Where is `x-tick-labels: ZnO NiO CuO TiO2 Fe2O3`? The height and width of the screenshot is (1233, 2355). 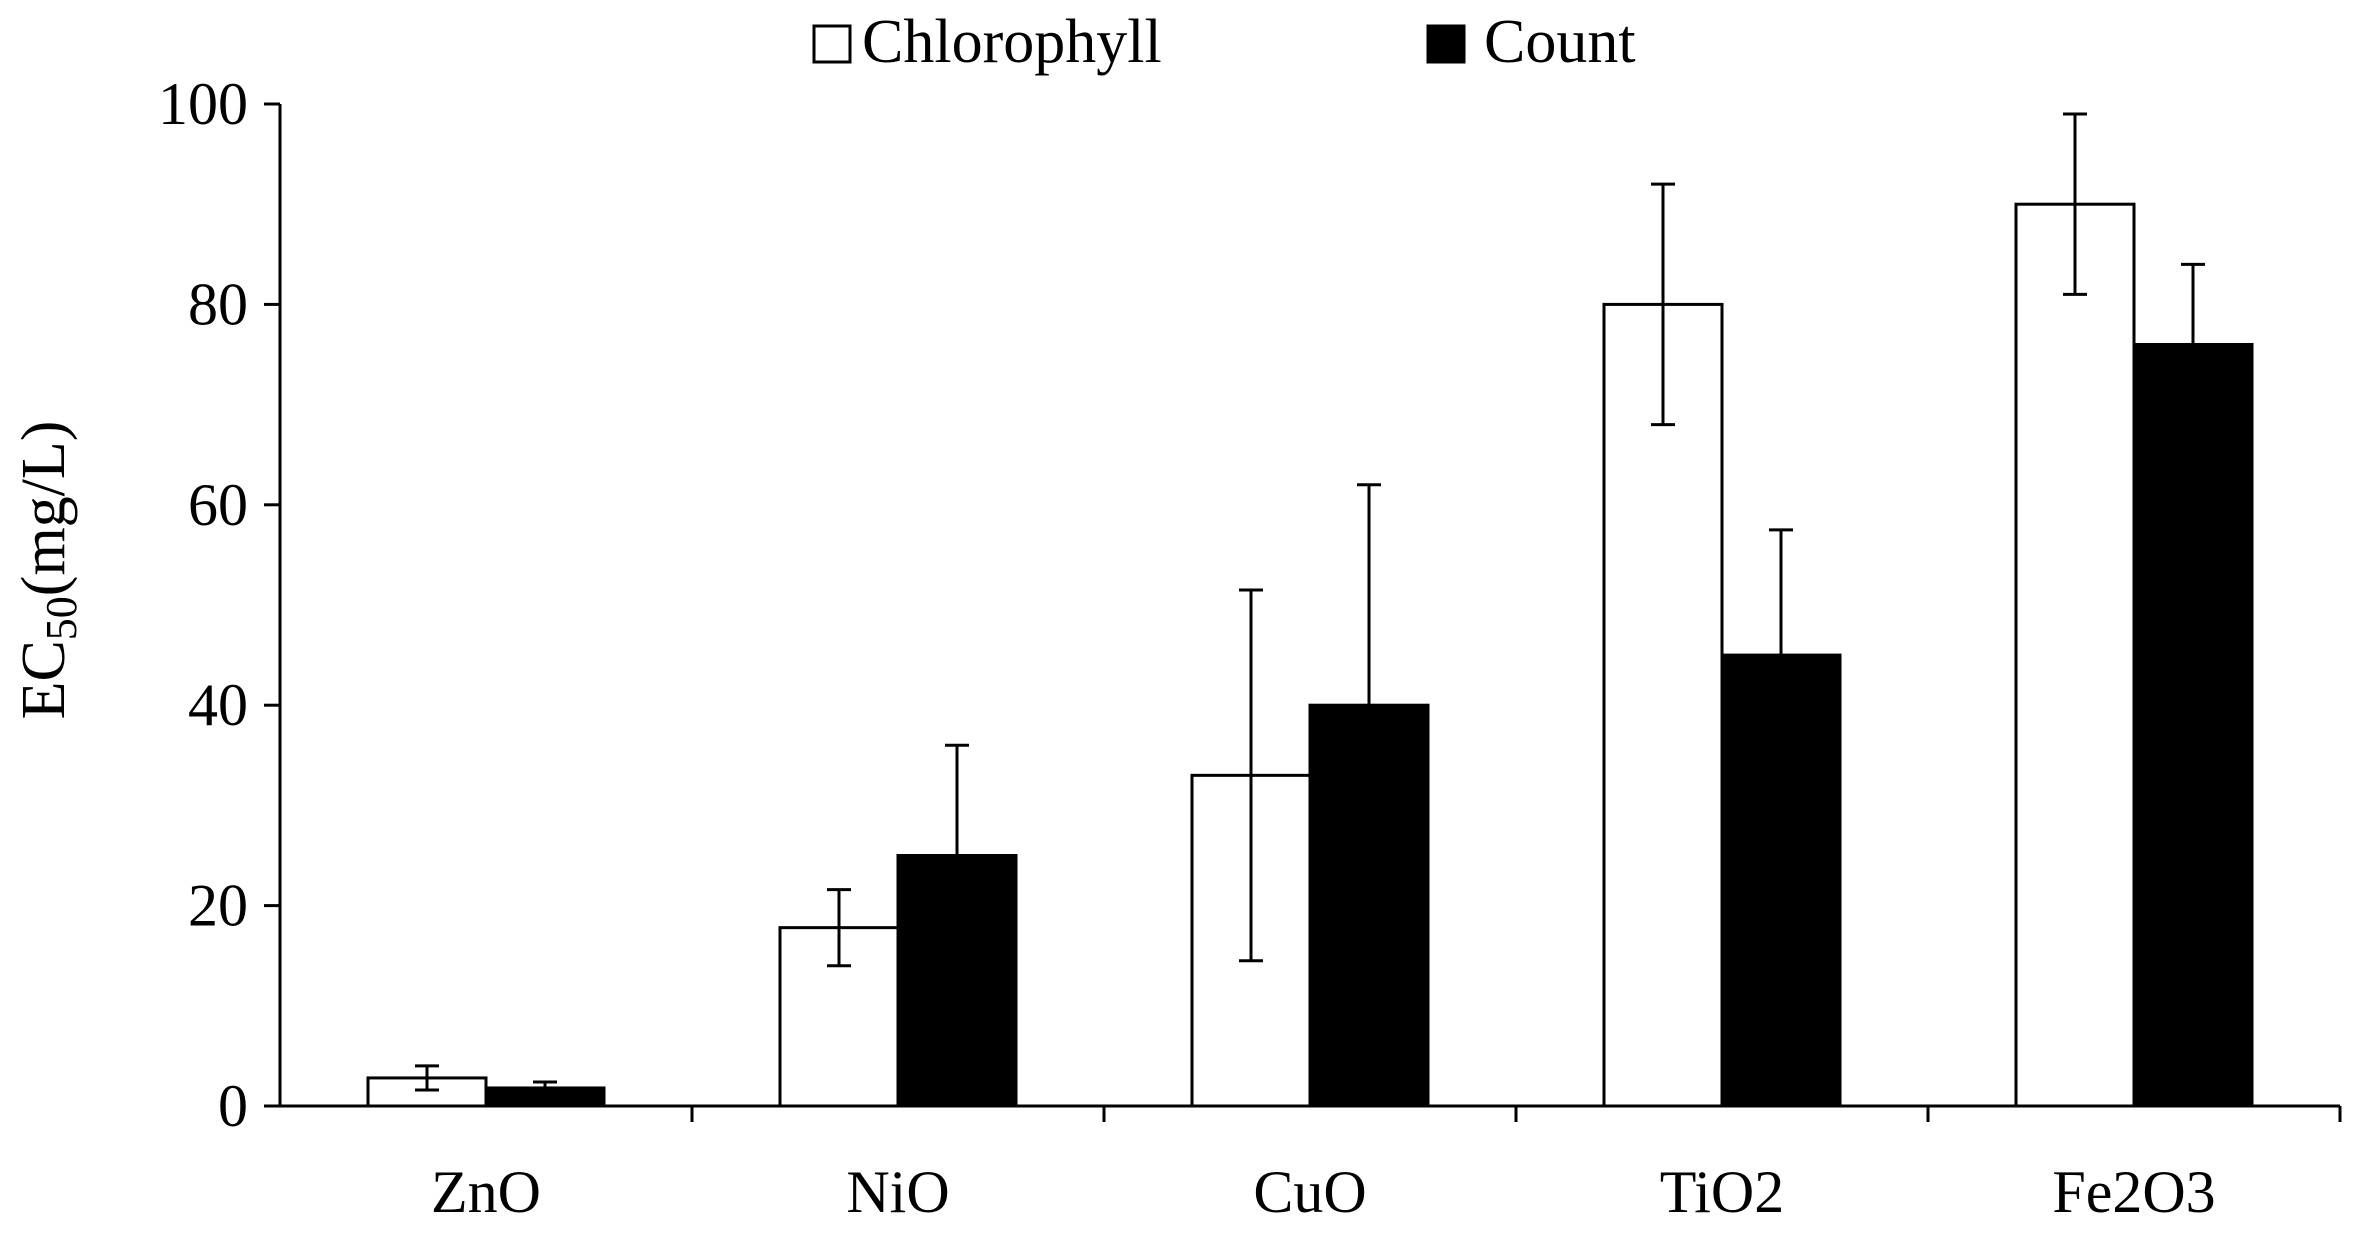
x-tick-labels: ZnO NiO CuO TiO2 Fe2O3 is located at coordinates (1323, 1192).